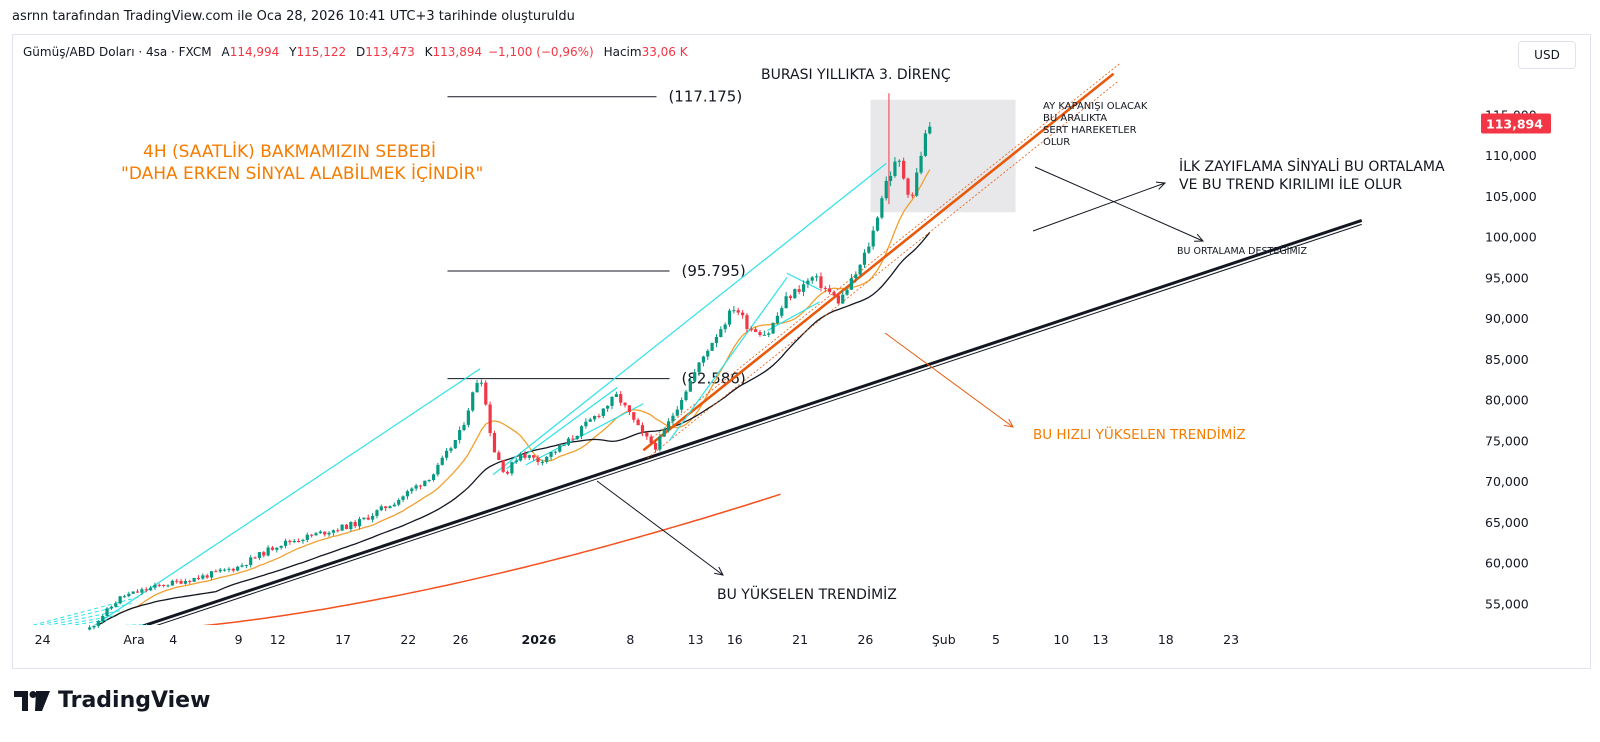 Image resolution: width=1600 pixels, height=742 pixels. I want to click on tradingview-logo: TradingView, so click(112, 700).